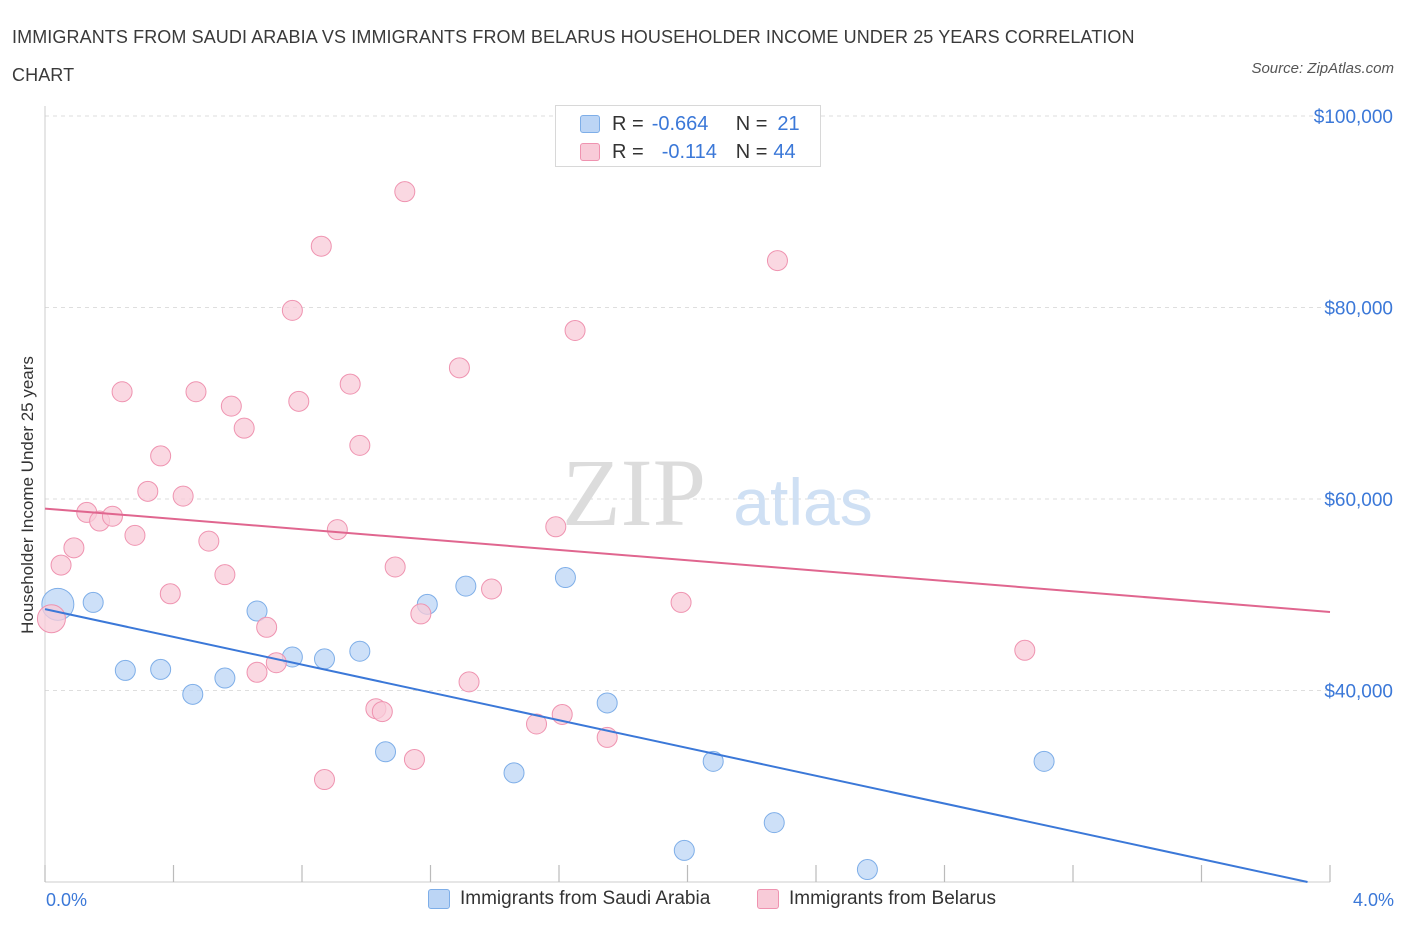  What do you see at coordinates (67, 900) in the screenshot?
I see `x-tick-label-start: 0.0%` at bounding box center [67, 900].